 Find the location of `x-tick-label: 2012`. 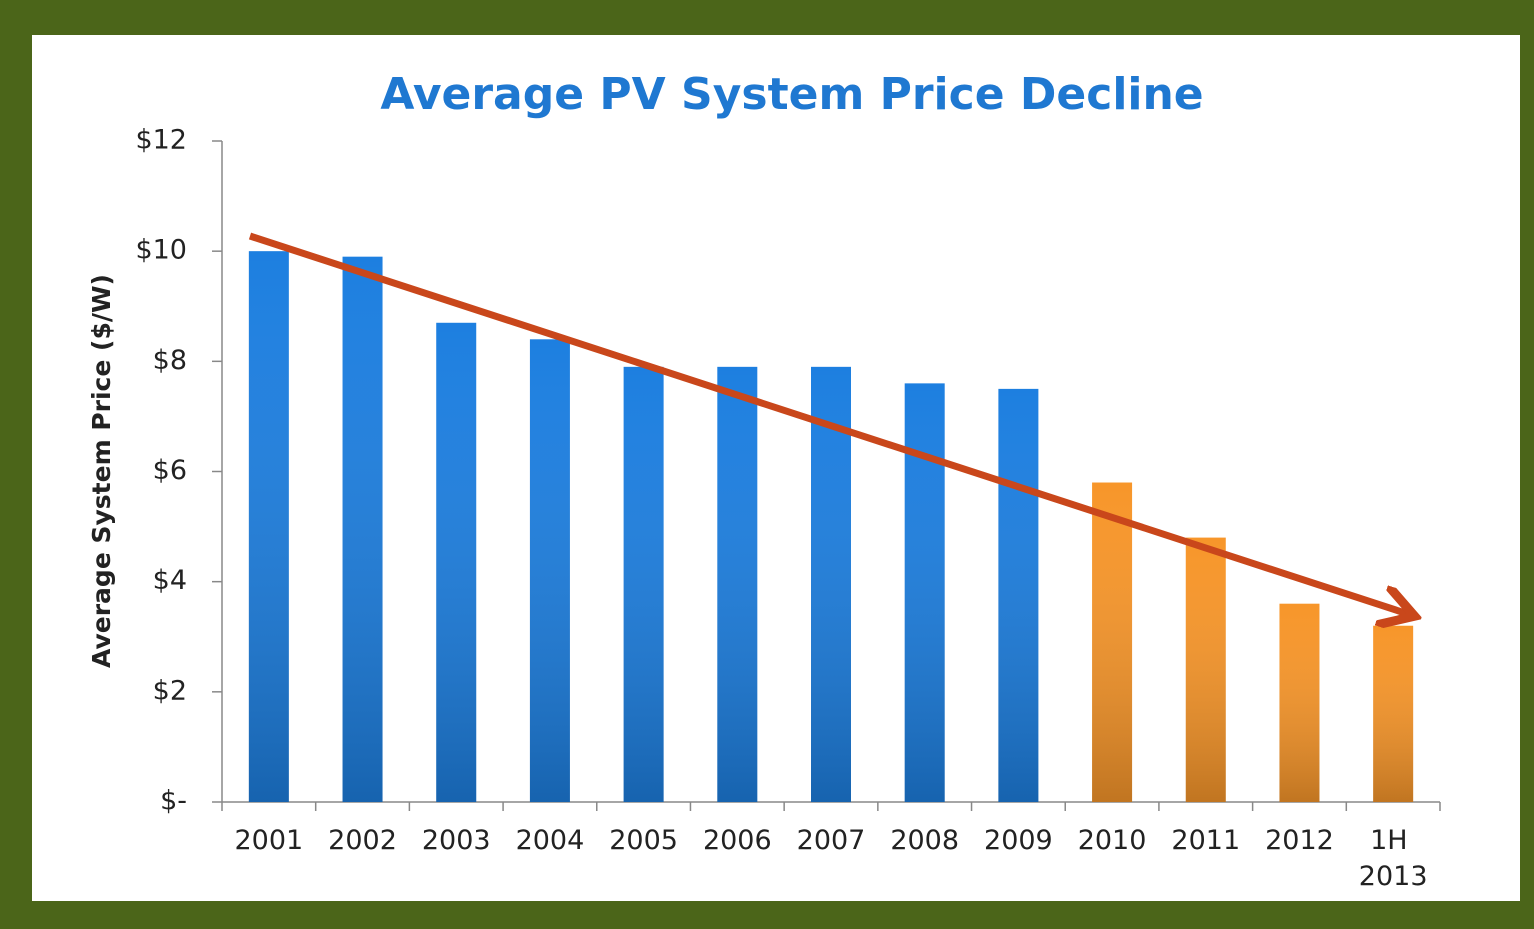

x-tick-label: 2012 is located at coordinates (1299, 840).